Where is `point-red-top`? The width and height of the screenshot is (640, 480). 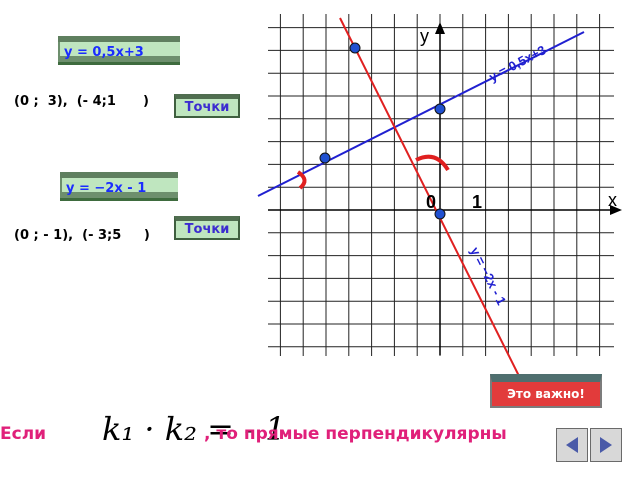 point-red-top is located at coordinates (355, 48).